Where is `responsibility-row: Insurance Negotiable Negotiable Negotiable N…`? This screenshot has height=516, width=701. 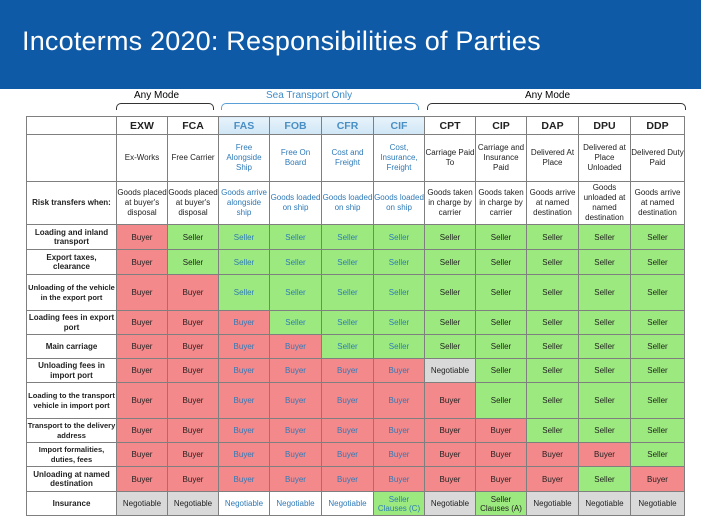
responsibility-row: Insurance Negotiable Negotiable Negotiable N… is located at coordinates (355, 503).